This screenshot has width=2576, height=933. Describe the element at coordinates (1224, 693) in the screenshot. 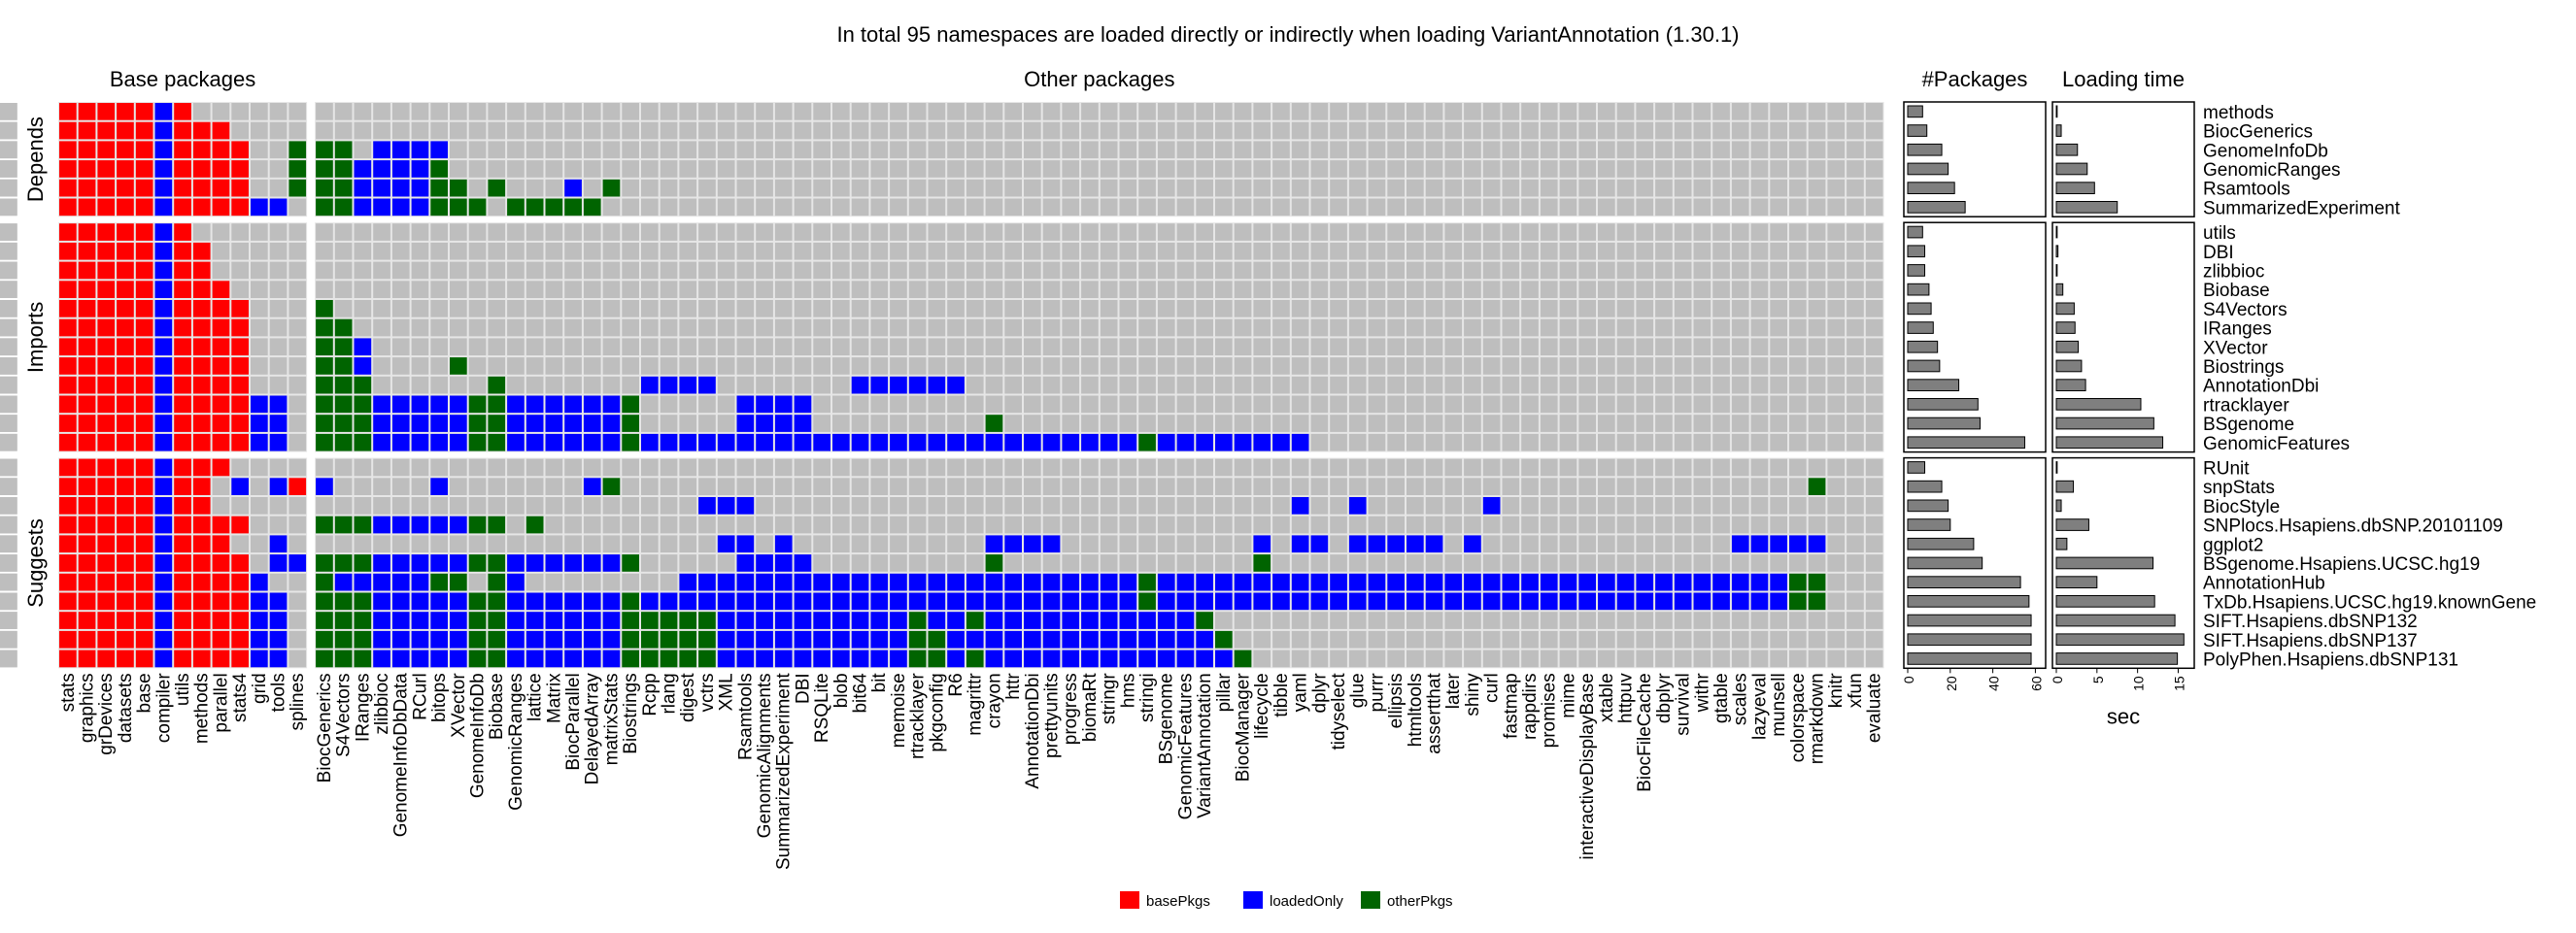

I see `column-tick-label: pillar` at that location.